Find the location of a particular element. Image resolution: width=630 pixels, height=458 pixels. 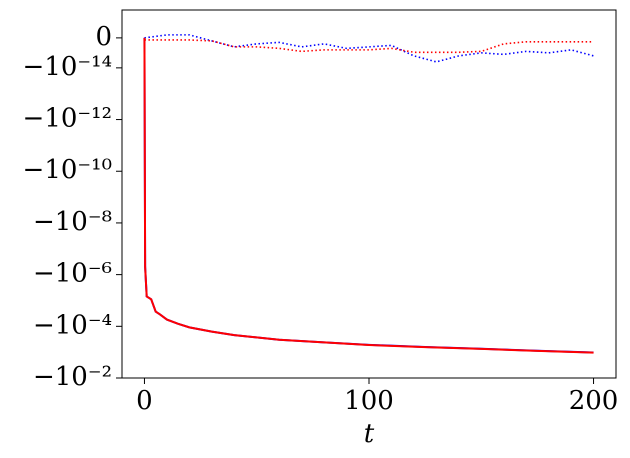

x-tick-label: 0 is located at coordinates (144, 401).